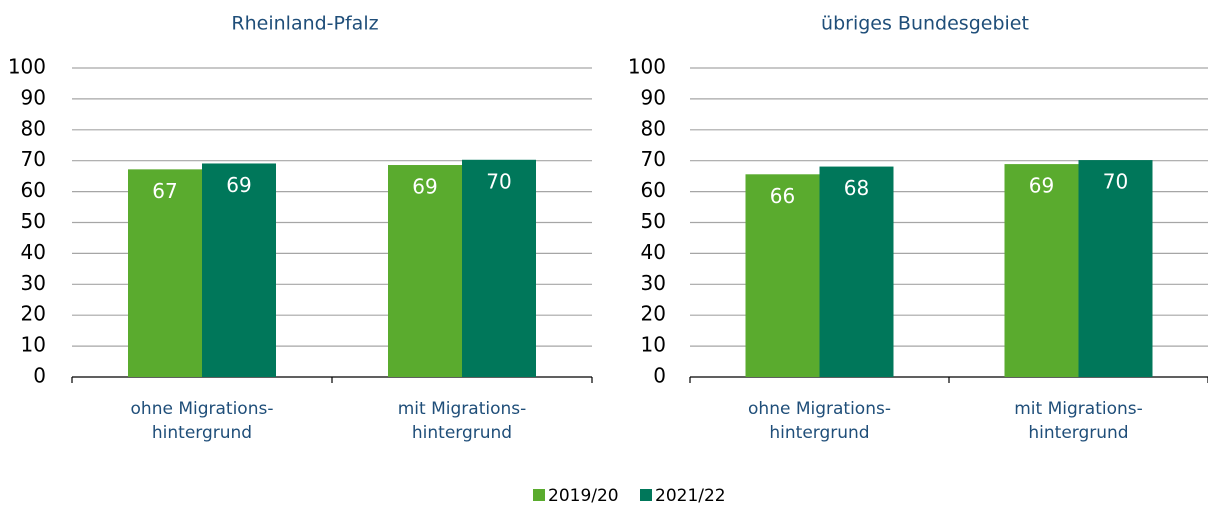 The image size is (1208, 514). What do you see at coordinates (925, 24) in the screenshot?
I see `chart-title: übriges Bundesgebiet` at bounding box center [925, 24].